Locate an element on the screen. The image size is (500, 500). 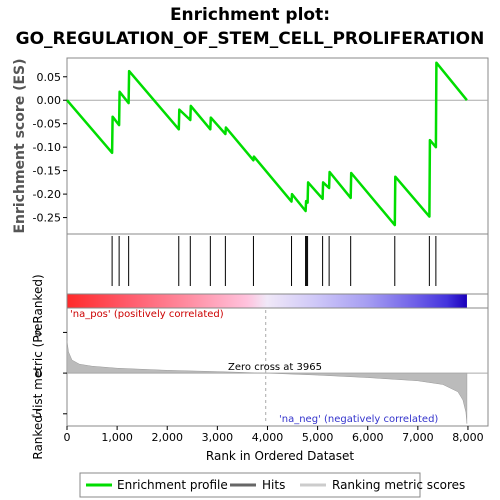
ranking-metric-area is located at coordinates (267, 382).